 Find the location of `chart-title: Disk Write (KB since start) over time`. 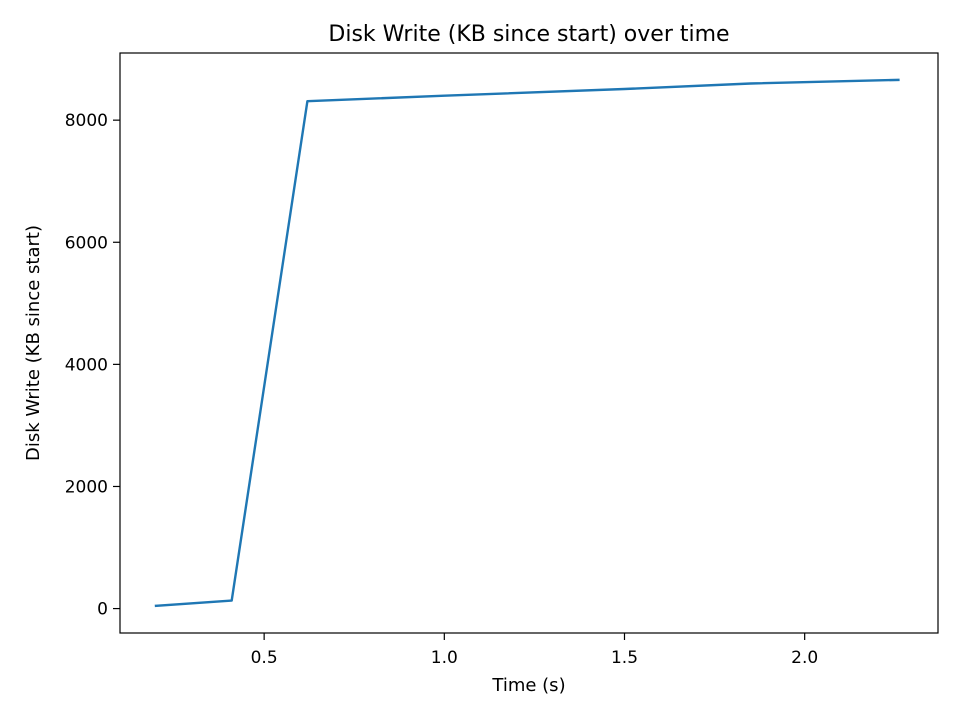

chart-title: Disk Write (KB since start) over time is located at coordinates (528, 34).